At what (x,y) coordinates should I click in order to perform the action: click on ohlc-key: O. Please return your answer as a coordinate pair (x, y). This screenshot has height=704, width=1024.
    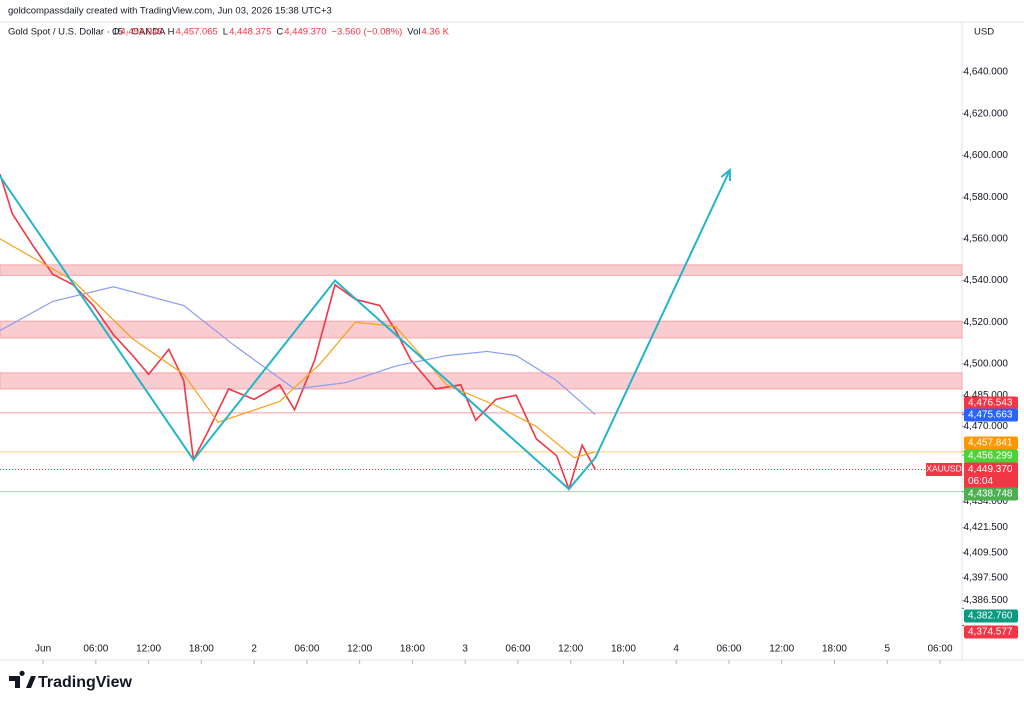
    Looking at the image, I should click on (115, 32).